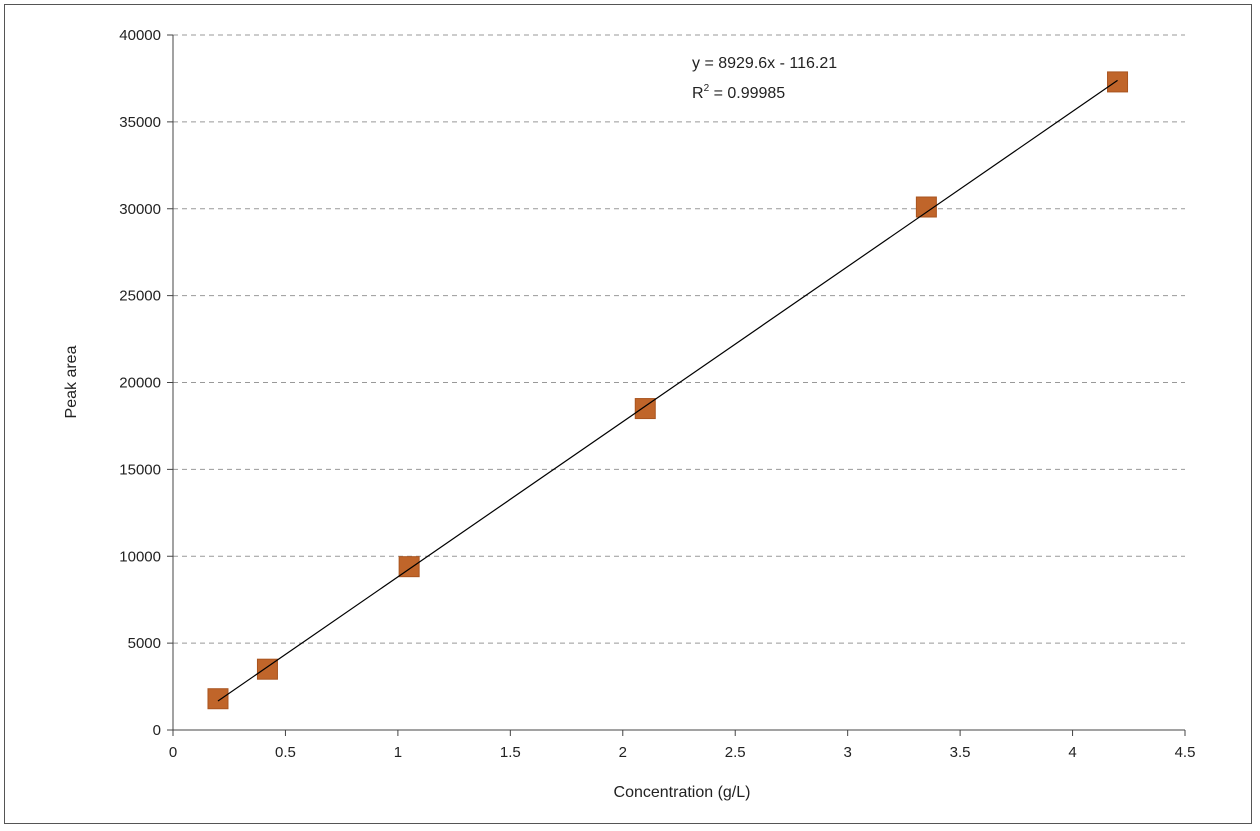 The height and width of the screenshot is (831, 1260). Describe the element at coordinates (140, 296) in the screenshot. I see `y-tick-label-25000: 25000` at that location.